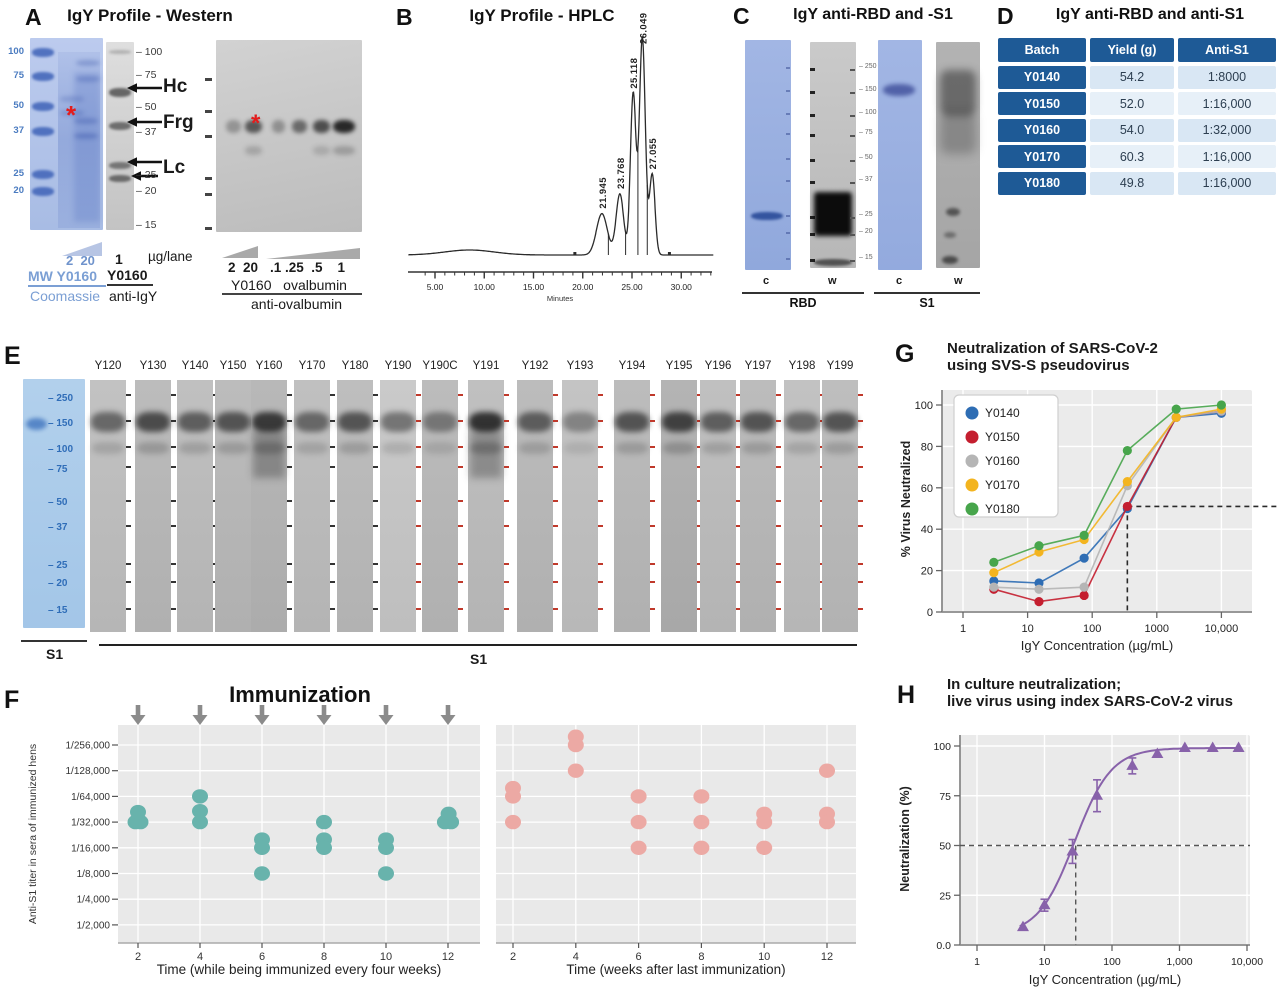 The image size is (1280, 1007). Describe the element at coordinates (313, 253) in the screenshot. I see `dose-ramp-icon` at that location.